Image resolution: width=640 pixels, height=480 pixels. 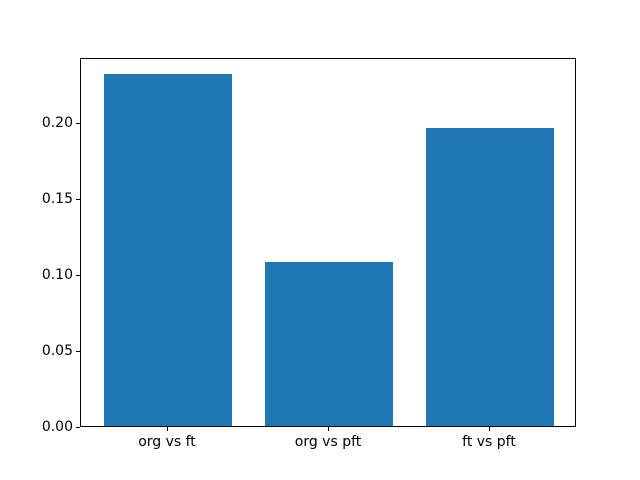 What do you see at coordinates (490, 277) in the screenshot?
I see `bar-ft-vs-pft` at bounding box center [490, 277].